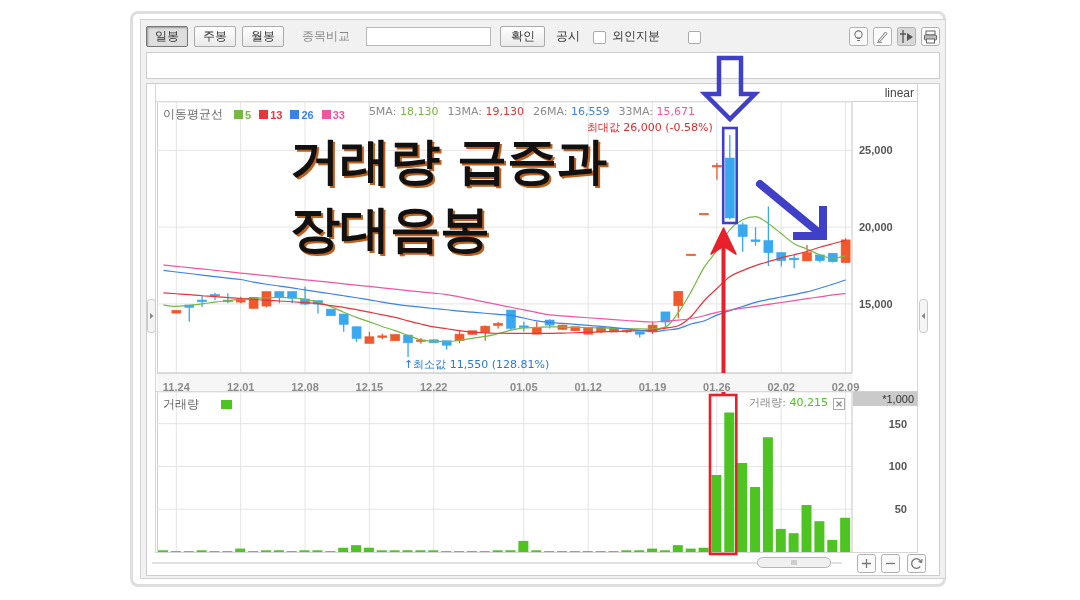  I want to click on x-tick-label: 12.22, so click(433, 386).